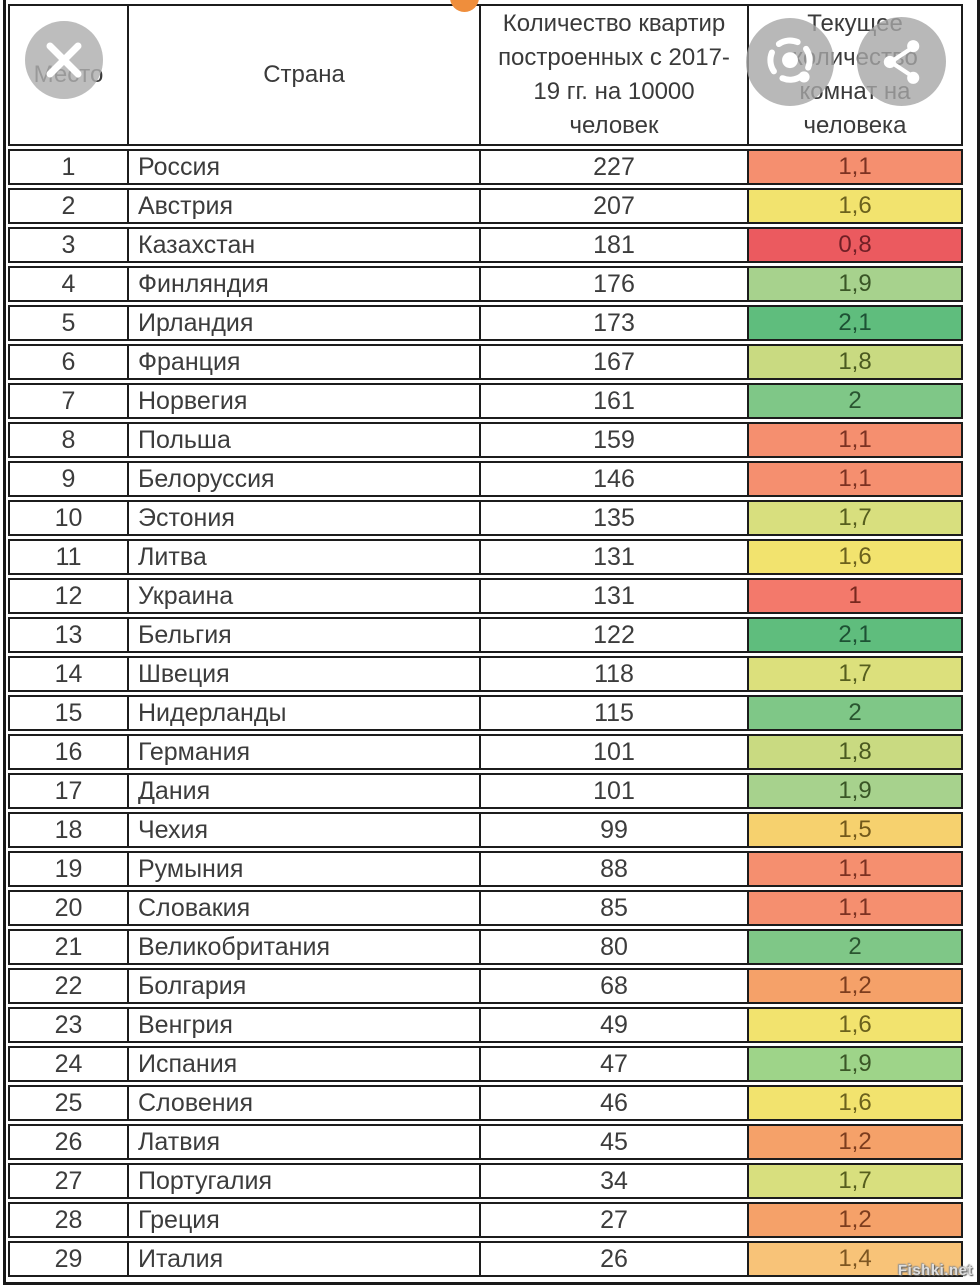  Describe the element at coordinates (68, 1220) in the screenshot. I see `rank-cell: 28` at that location.